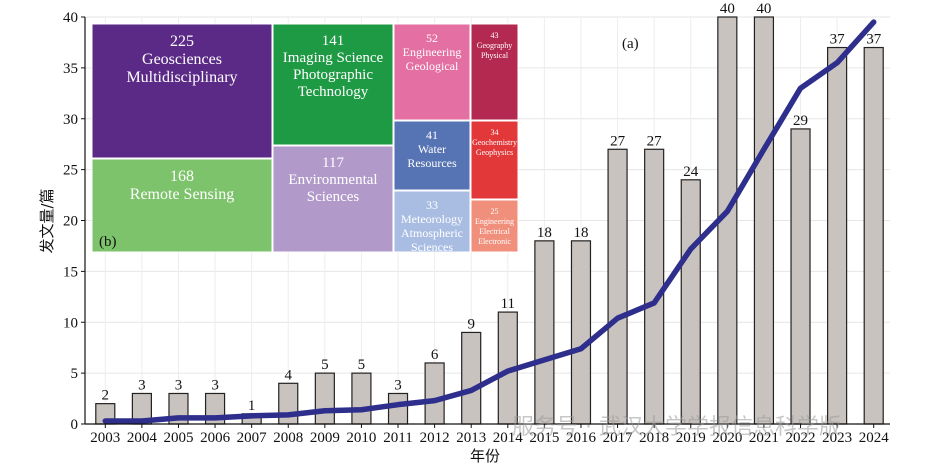 The width and height of the screenshot is (945, 466). What do you see at coordinates (618, 141) in the screenshot?
I see `bar-value-label: 27` at bounding box center [618, 141].